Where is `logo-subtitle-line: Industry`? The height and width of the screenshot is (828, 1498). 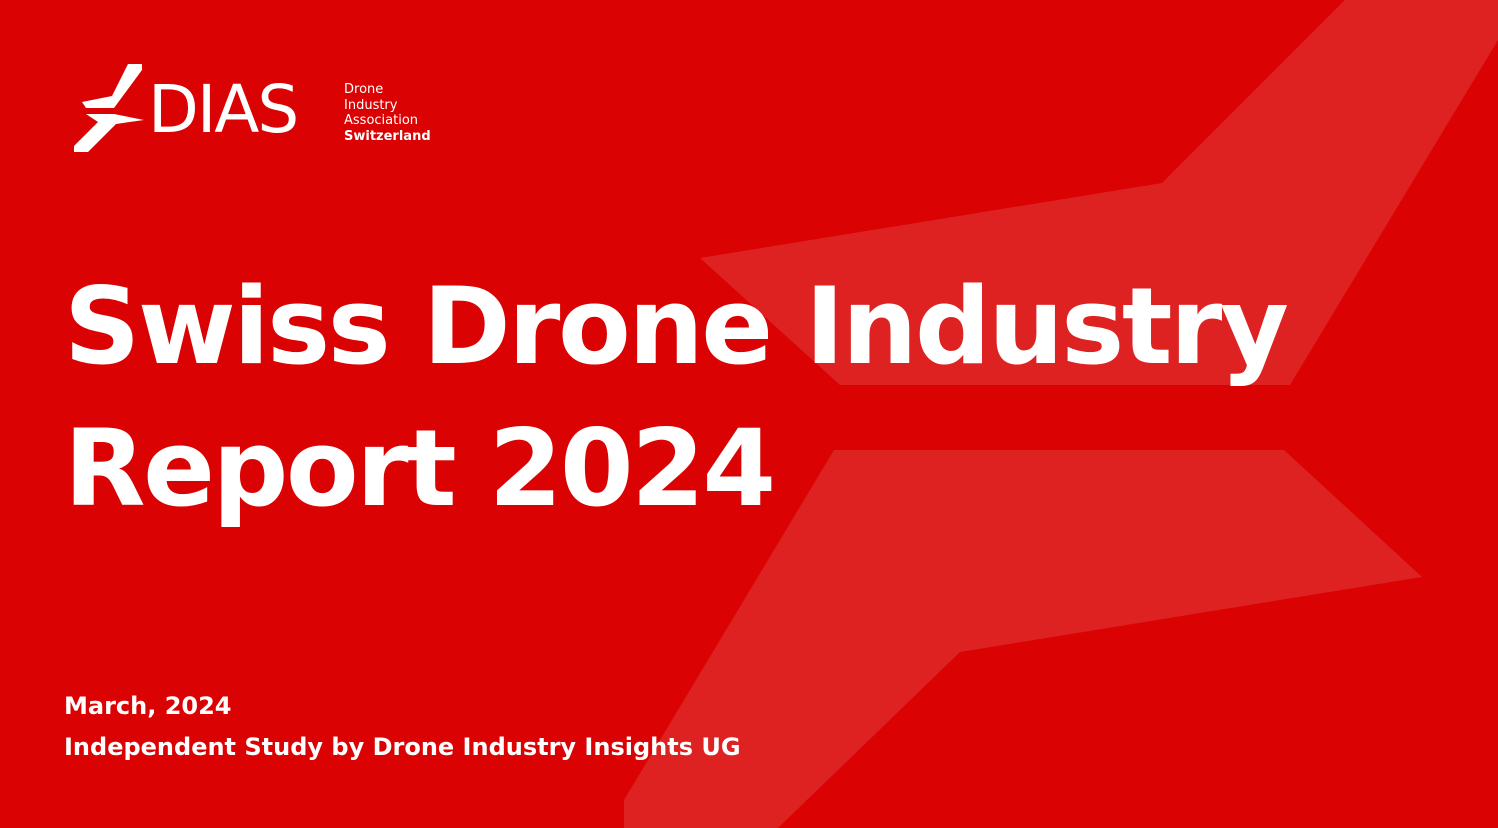 logo-subtitle-line: Industry is located at coordinates (371, 105).